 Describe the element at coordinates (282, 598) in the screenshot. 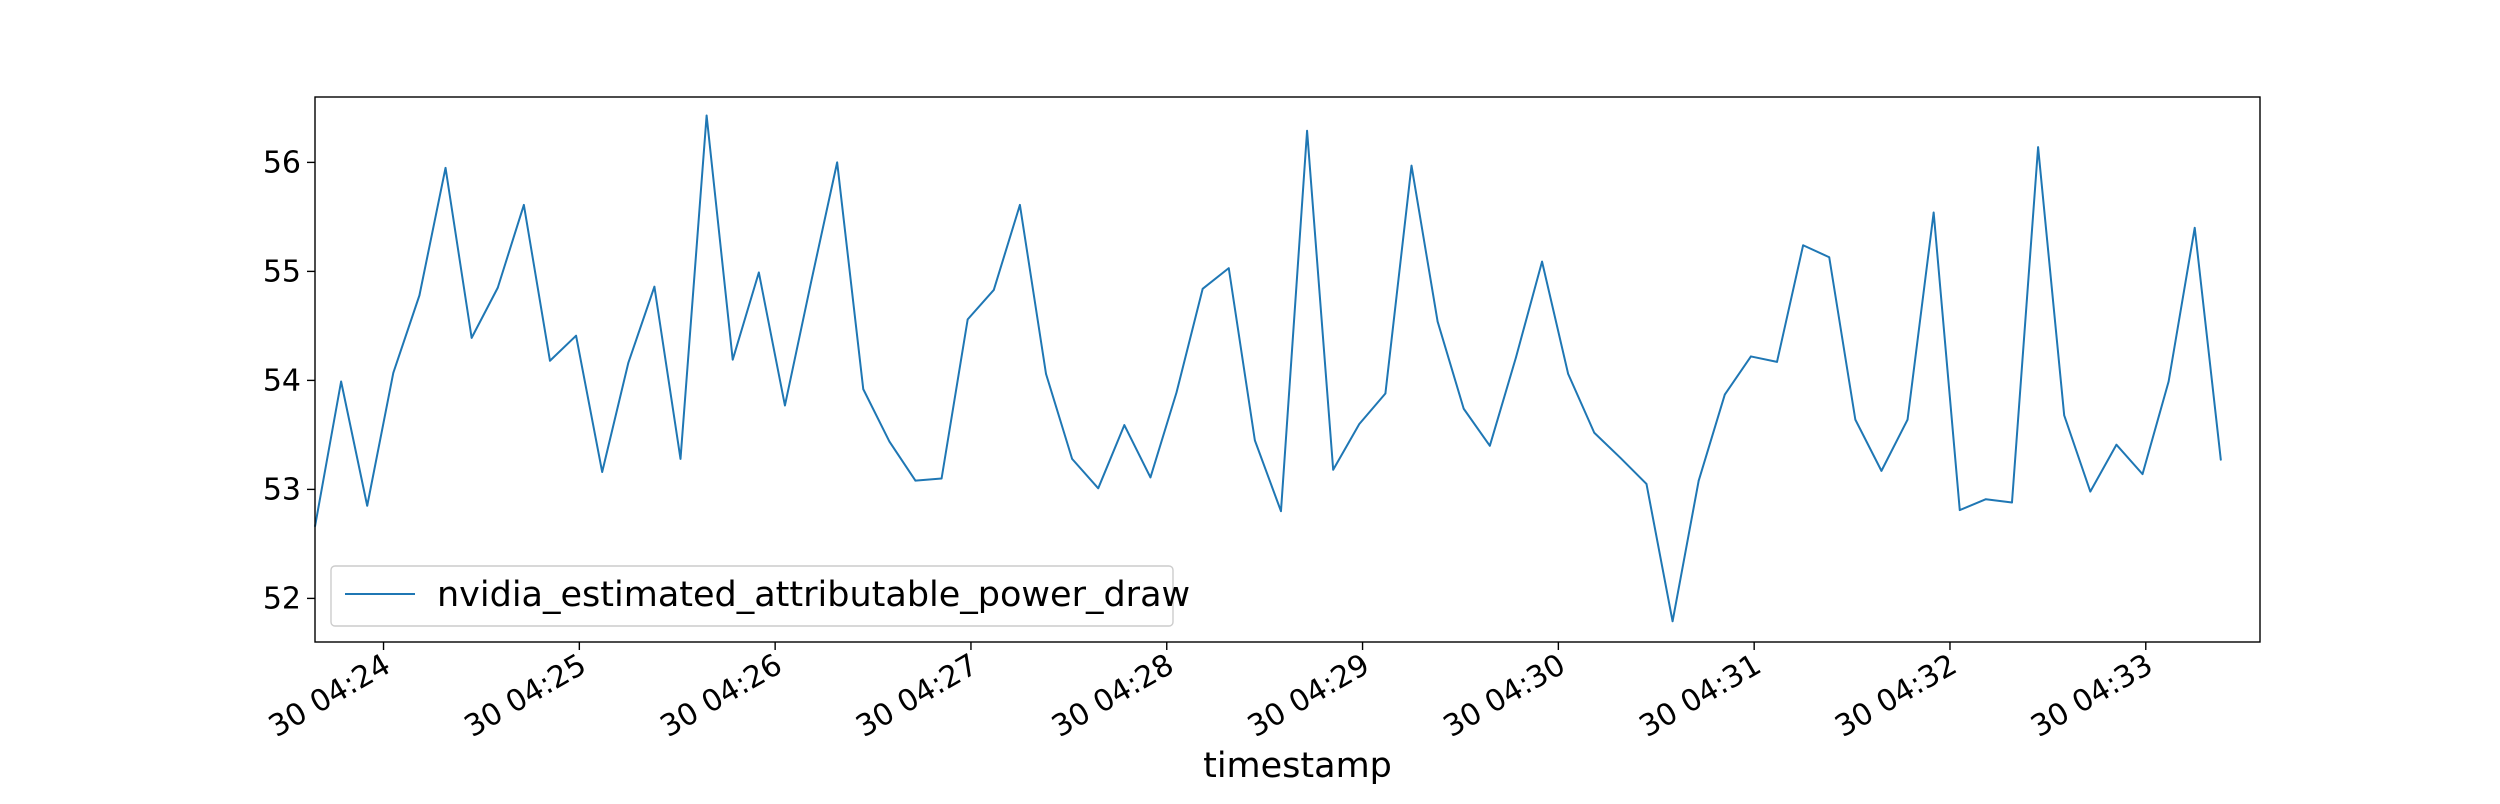

I see `y-tick-label: 52` at that location.